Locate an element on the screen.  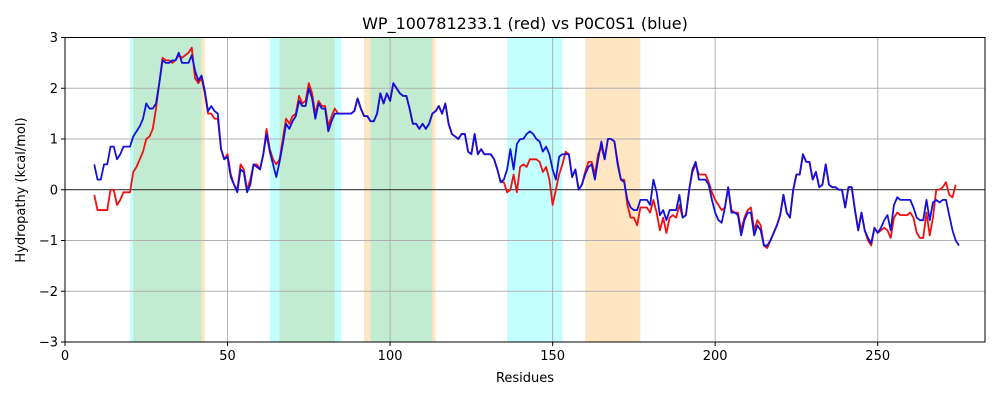
y-tick-label: 3 is located at coordinates (54, 38).